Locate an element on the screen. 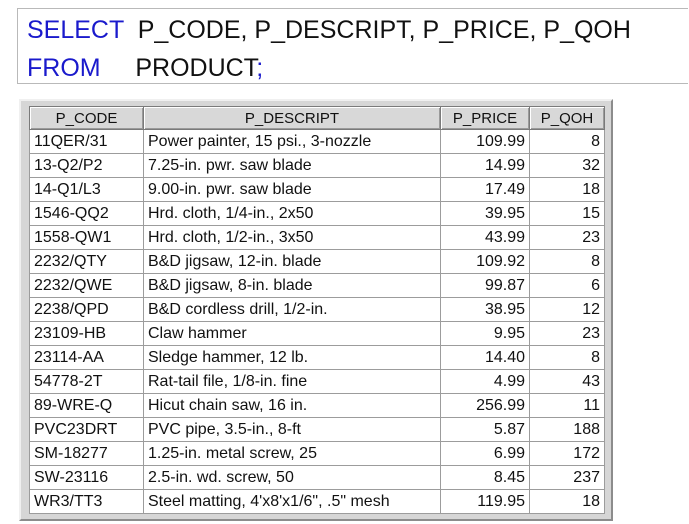  cell-p-descript: 1.25-in. metal screw, 25 is located at coordinates (292, 453).